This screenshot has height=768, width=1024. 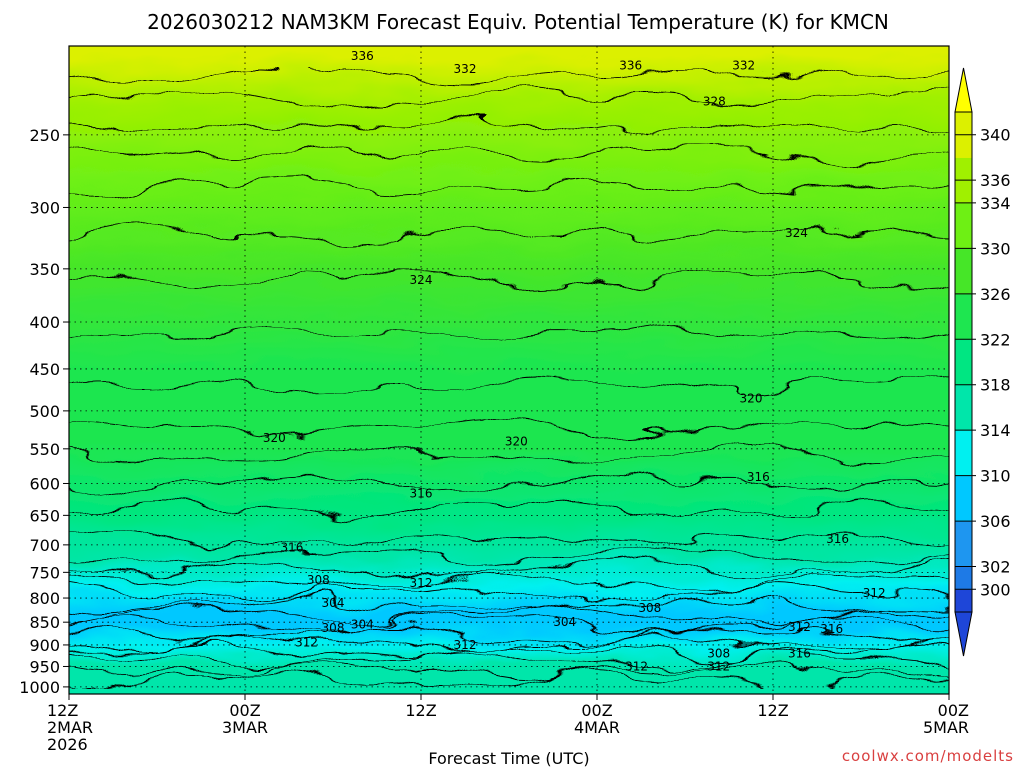 What do you see at coordinates (44, 622) in the screenshot?
I see `y-tick-label: 850` at bounding box center [44, 622].